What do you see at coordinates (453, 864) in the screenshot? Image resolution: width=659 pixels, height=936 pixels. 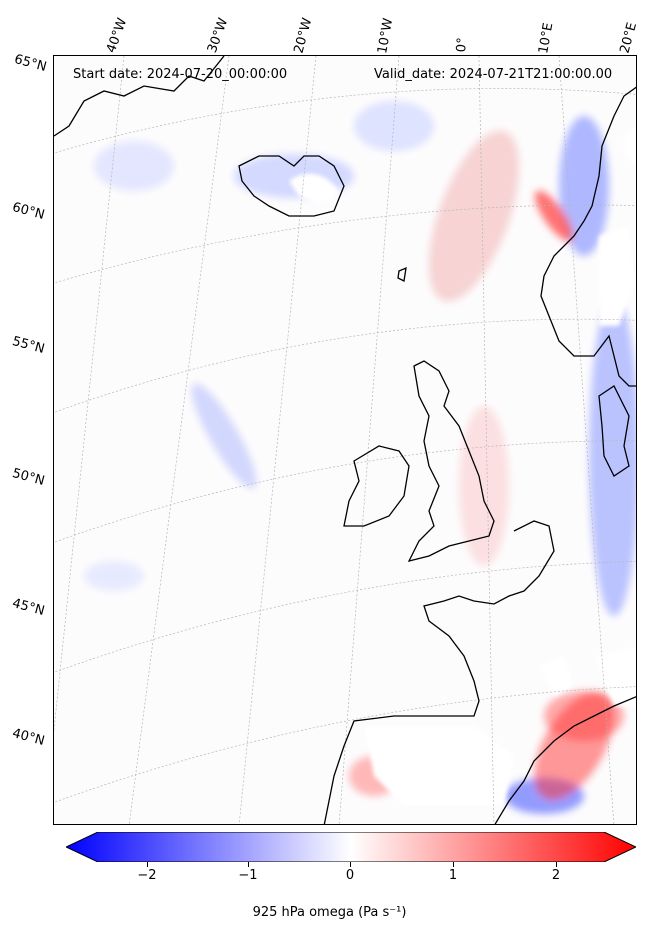 I see `cb-tickmark-p1` at bounding box center [453, 864].